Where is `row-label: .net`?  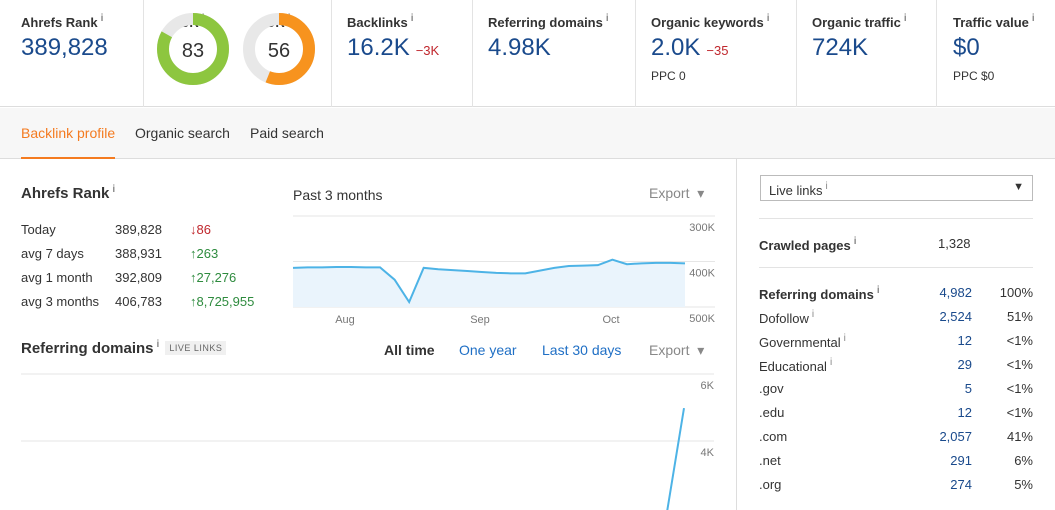
row-label: .net is located at coordinates (770, 460).